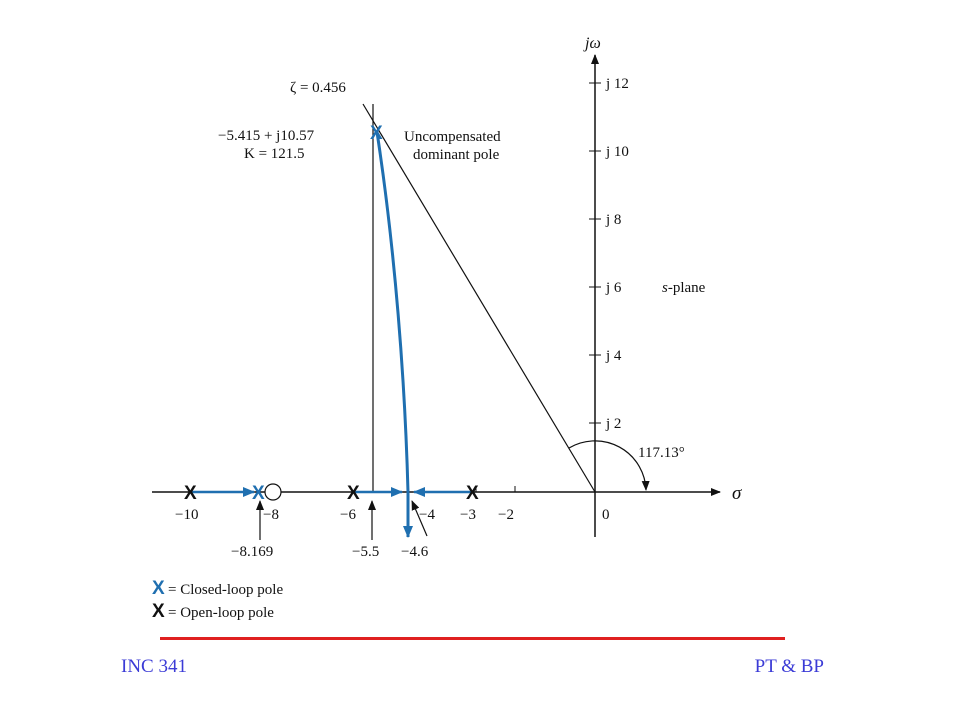  Describe the element at coordinates (225, 590) in the screenshot. I see `legend-closed-text: = Closed-loop pole` at that location.